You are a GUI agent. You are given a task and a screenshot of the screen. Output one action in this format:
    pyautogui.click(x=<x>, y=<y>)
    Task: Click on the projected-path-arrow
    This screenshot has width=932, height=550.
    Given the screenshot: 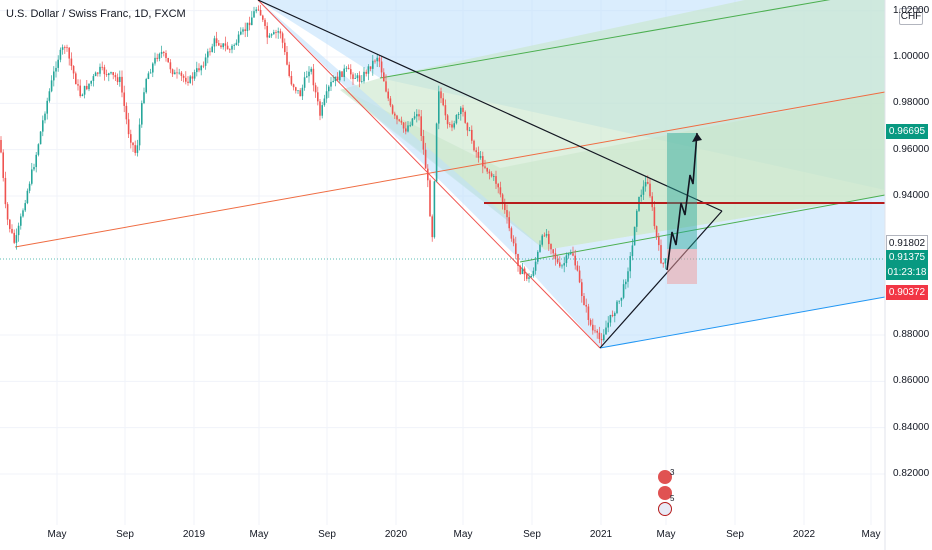 What is the action you would take?
    pyautogui.click(x=682, y=201)
    